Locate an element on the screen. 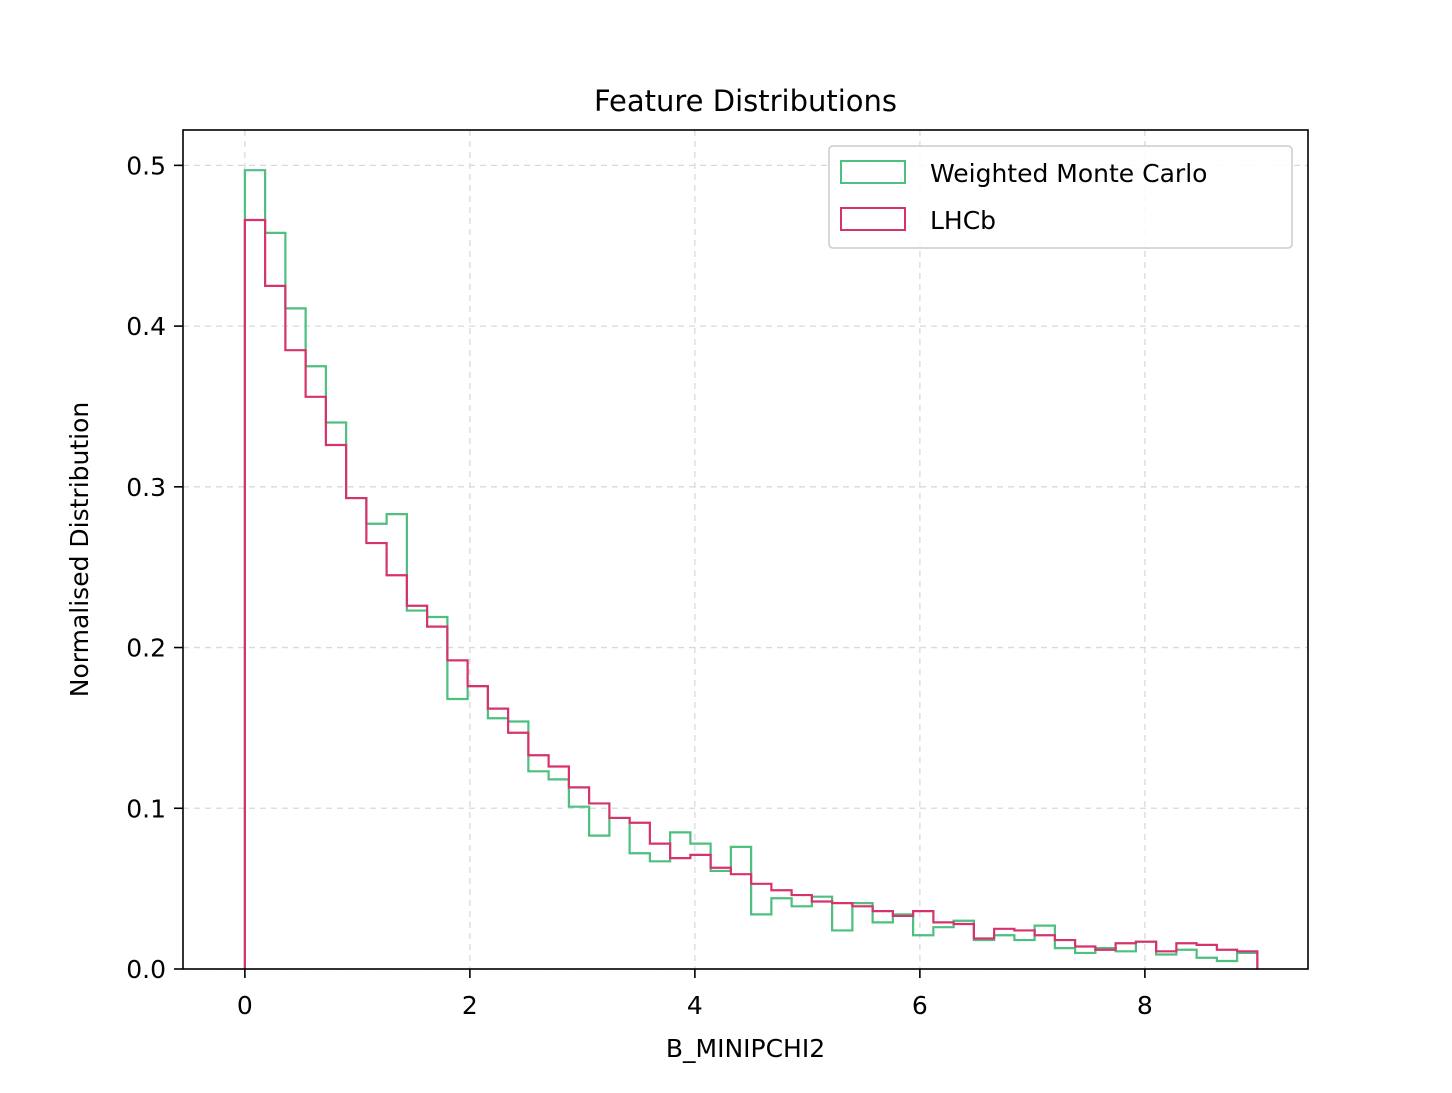 This screenshot has width=1452, height=1093. chart-title: Feature Distributions is located at coordinates (745, 101).